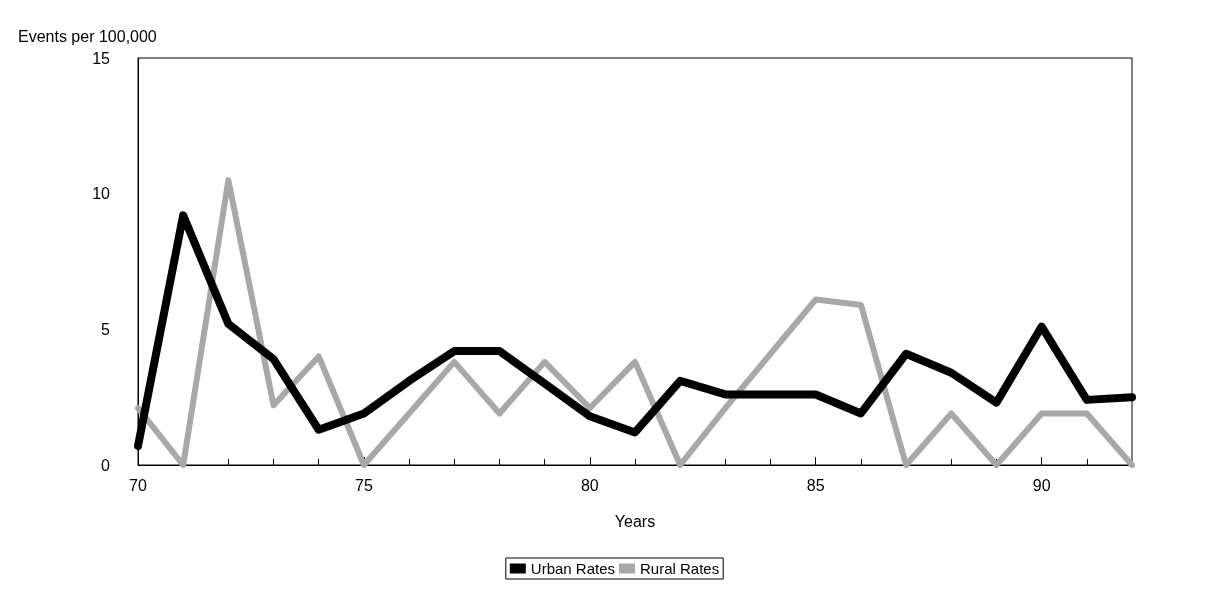 The image size is (1229, 589). I want to click on x-tick-label: 85, so click(815, 485).